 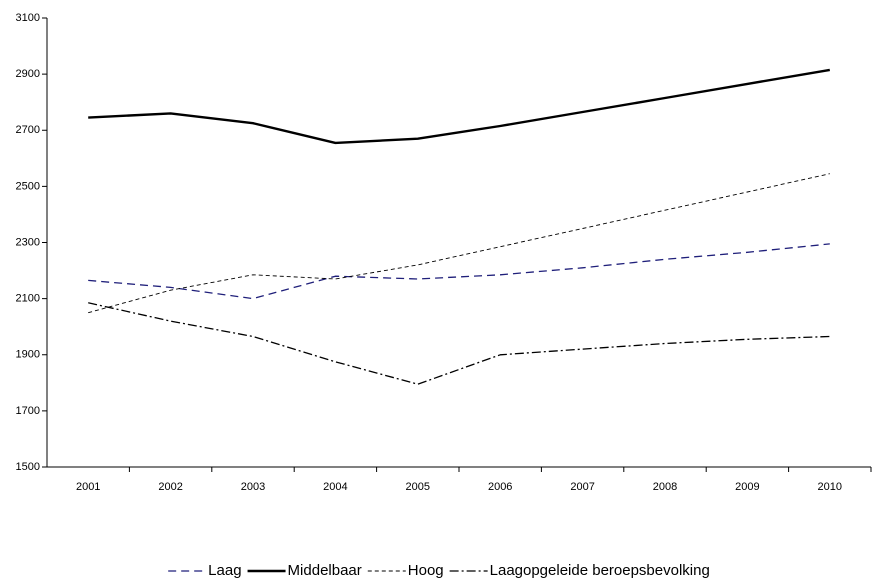 What do you see at coordinates (582, 487) in the screenshot?
I see `x-tick-label: 2007` at bounding box center [582, 487].